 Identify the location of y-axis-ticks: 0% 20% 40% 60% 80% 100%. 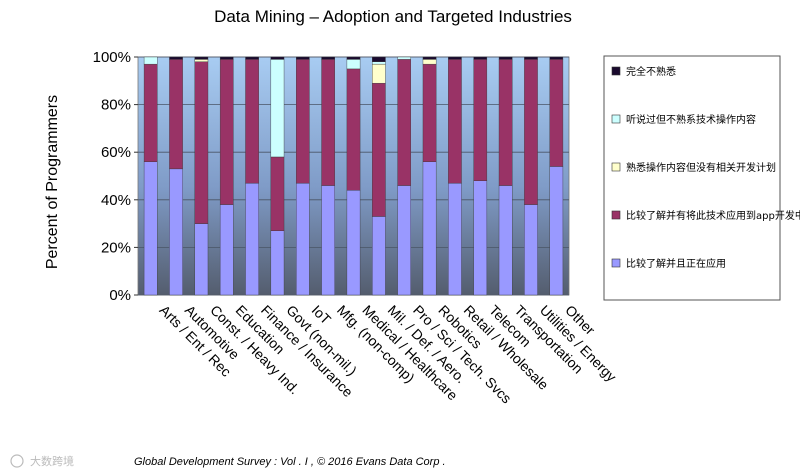
(115, 176).